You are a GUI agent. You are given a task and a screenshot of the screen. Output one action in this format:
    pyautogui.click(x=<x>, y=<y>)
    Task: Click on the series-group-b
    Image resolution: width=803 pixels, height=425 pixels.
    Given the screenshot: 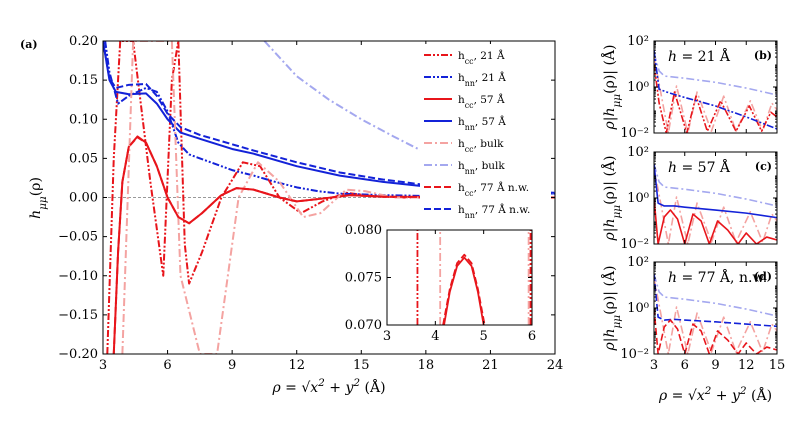 What is the action you would take?
    pyautogui.click(x=715, y=91)
    